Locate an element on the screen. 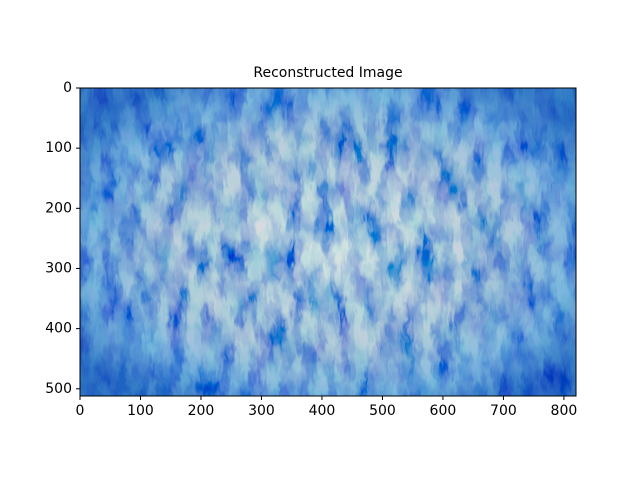  chart-title: Reconstructed Image is located at coordinates (327, 73).